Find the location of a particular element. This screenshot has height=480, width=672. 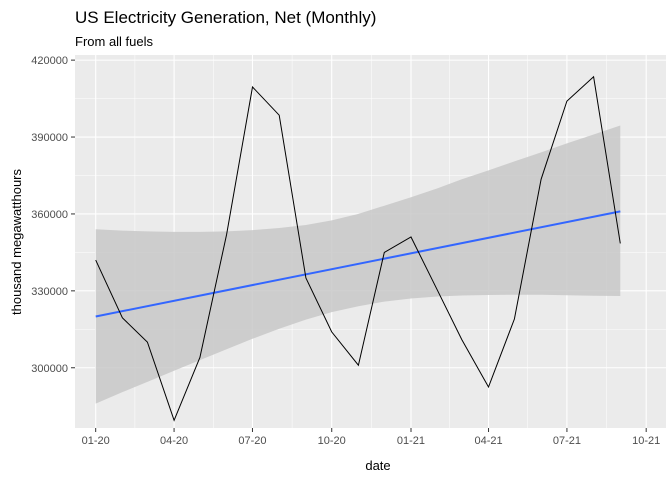

x-axis-title: date is located at coordinates (377, 465).